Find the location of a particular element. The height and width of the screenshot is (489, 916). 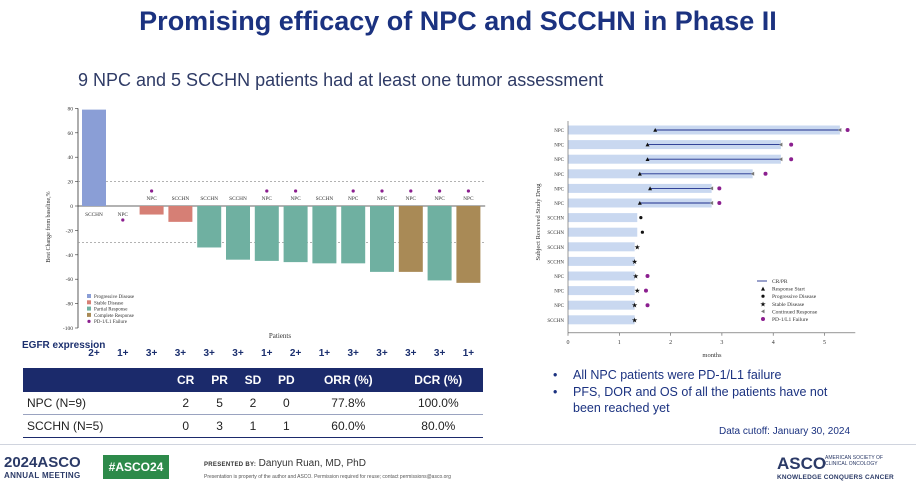

progressive-disease-marker is located at coordinates (642, 232).